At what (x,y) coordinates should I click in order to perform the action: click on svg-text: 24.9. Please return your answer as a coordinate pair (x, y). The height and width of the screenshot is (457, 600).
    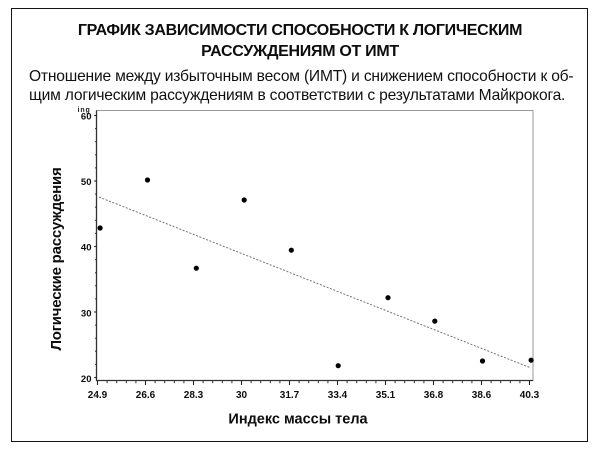
    Looking at the image, I should click on (98, 395).